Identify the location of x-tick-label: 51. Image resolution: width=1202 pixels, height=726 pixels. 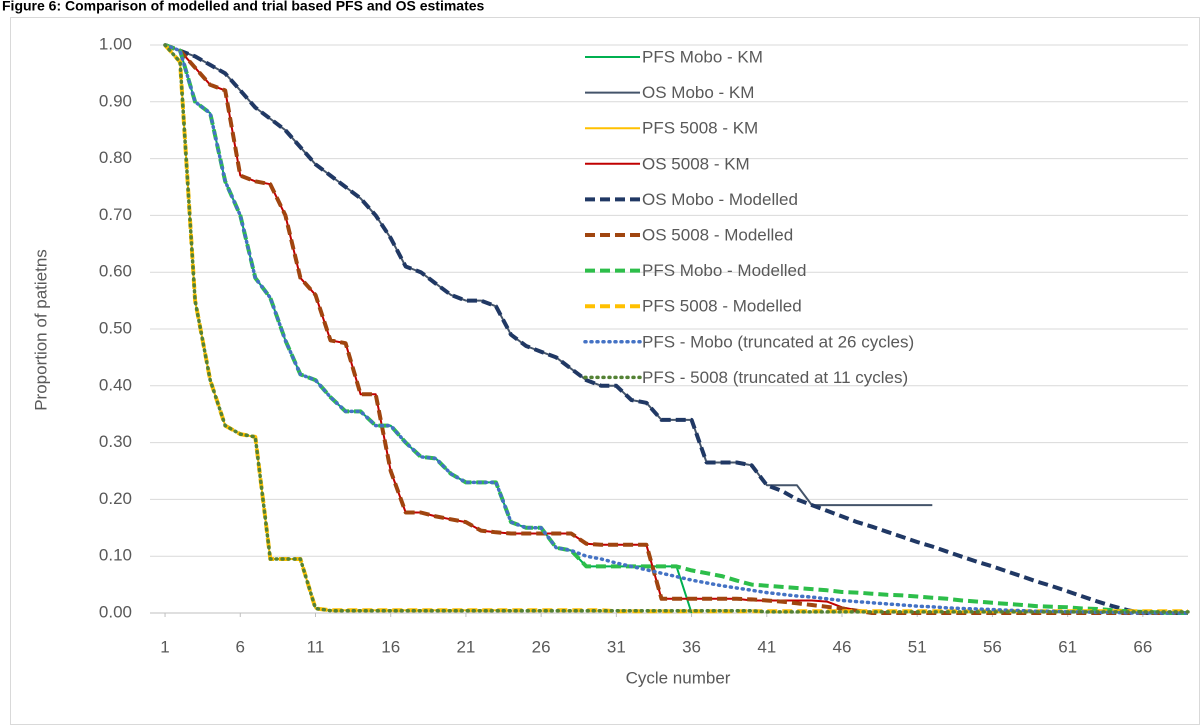
(917, 646).